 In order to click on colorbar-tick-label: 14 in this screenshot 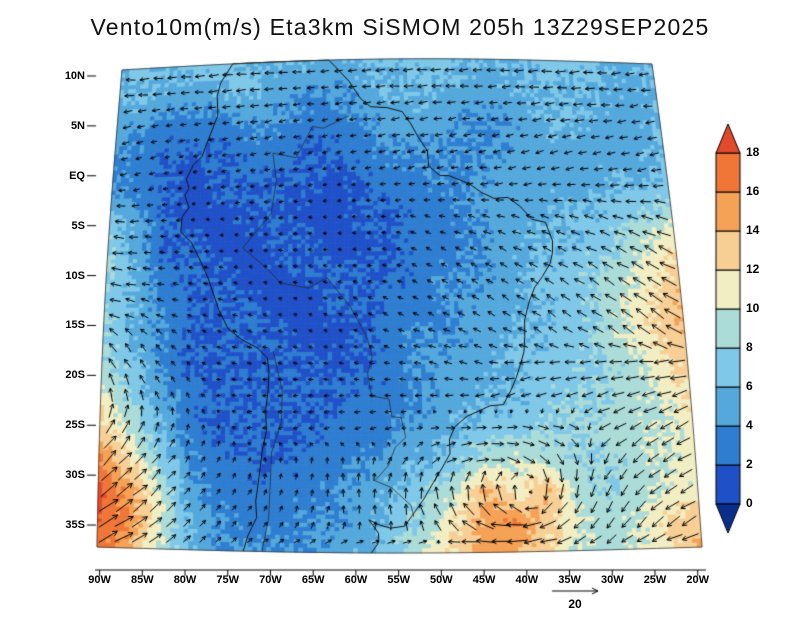, I will do `click(753, 230)`.